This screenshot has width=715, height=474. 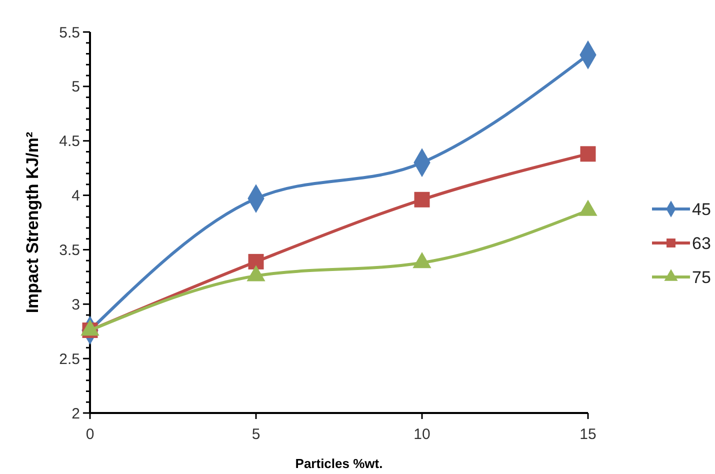 I want to click on x-tick-label: 5, so click(x=256, y=434).